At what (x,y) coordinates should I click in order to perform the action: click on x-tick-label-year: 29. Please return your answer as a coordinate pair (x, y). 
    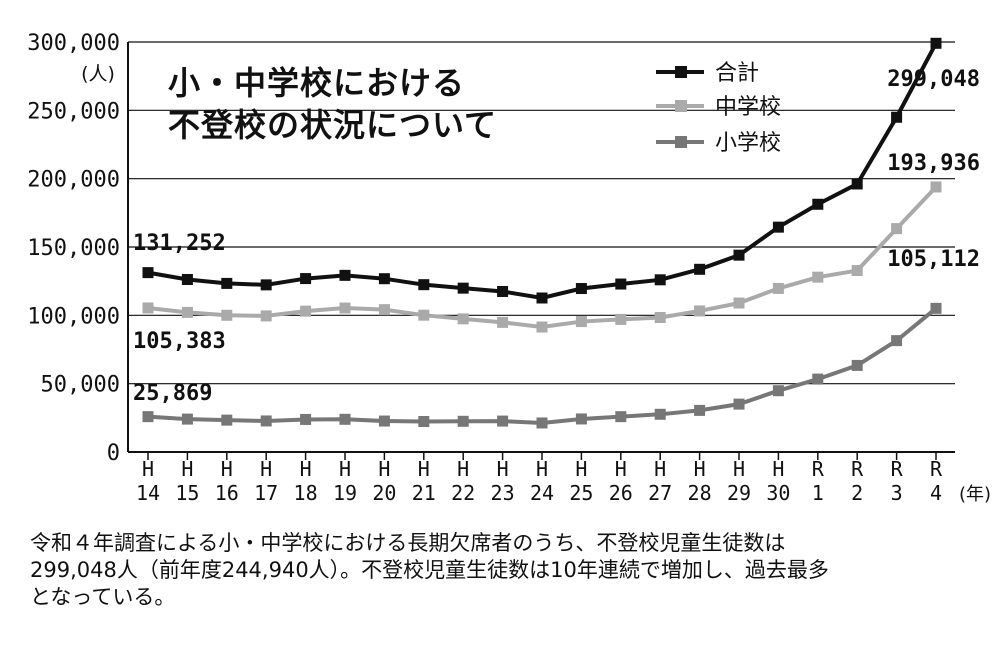
    Looking at the image, I should click on (739, 493).